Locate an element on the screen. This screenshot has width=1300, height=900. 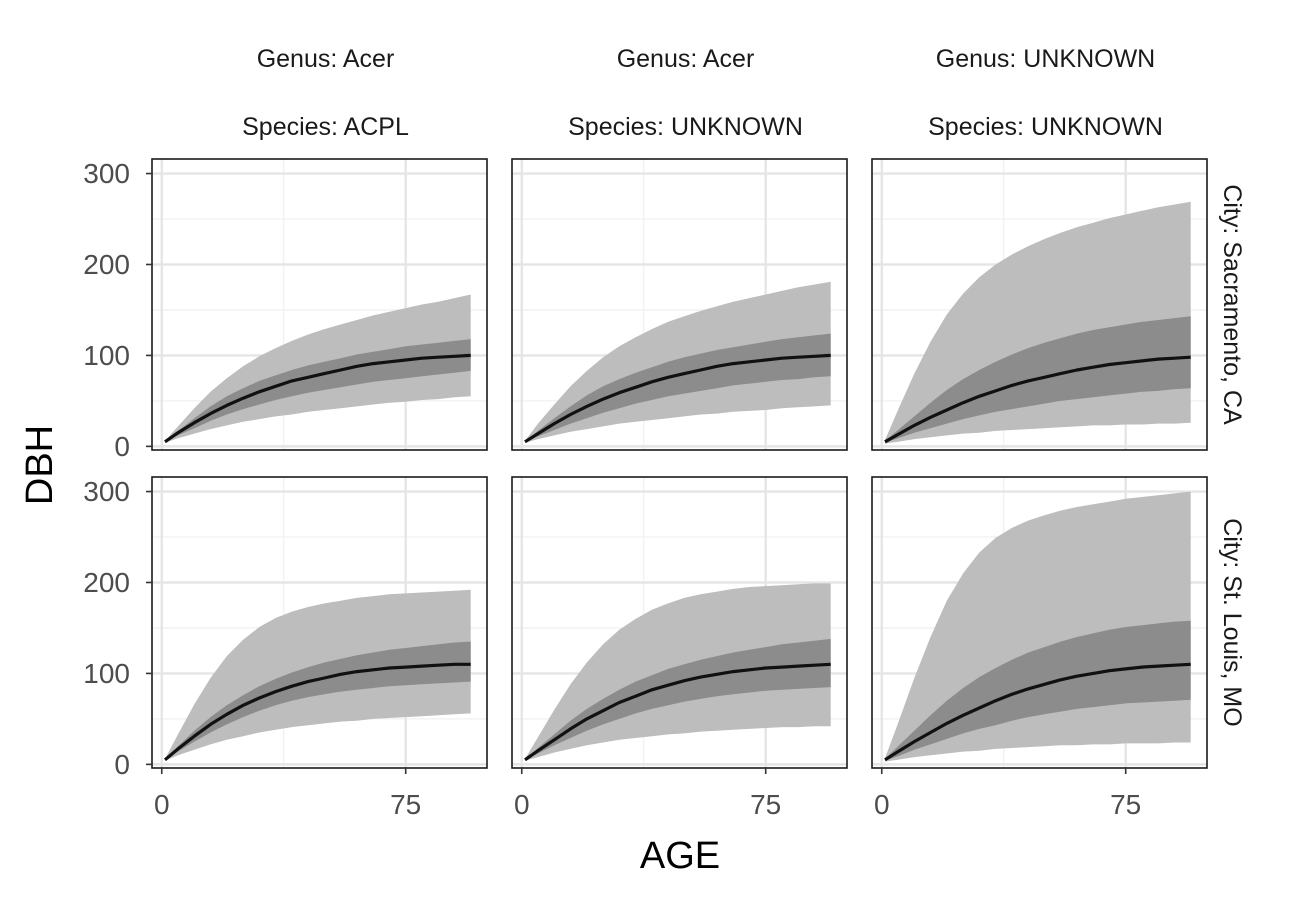
panel-r2-c2 is located at coordinates (679, 622).